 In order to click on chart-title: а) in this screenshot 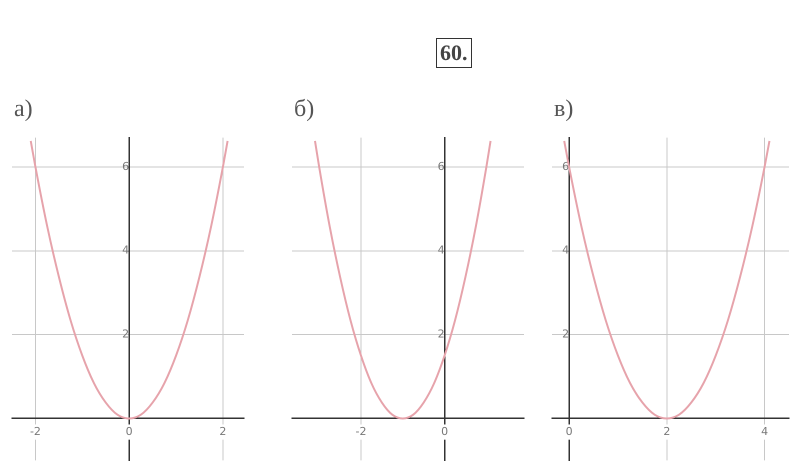, I will do `click(23, 109)`.